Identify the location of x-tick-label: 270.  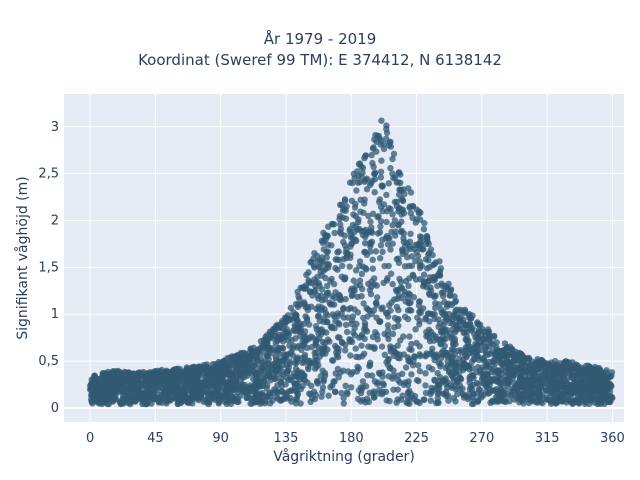
(481, 438).